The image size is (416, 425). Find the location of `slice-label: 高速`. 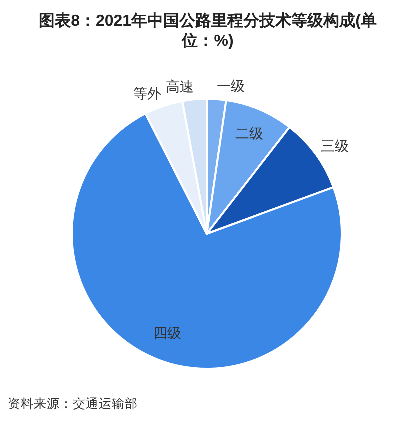

slice-label: 高速 is located at coordinates (180, 86).